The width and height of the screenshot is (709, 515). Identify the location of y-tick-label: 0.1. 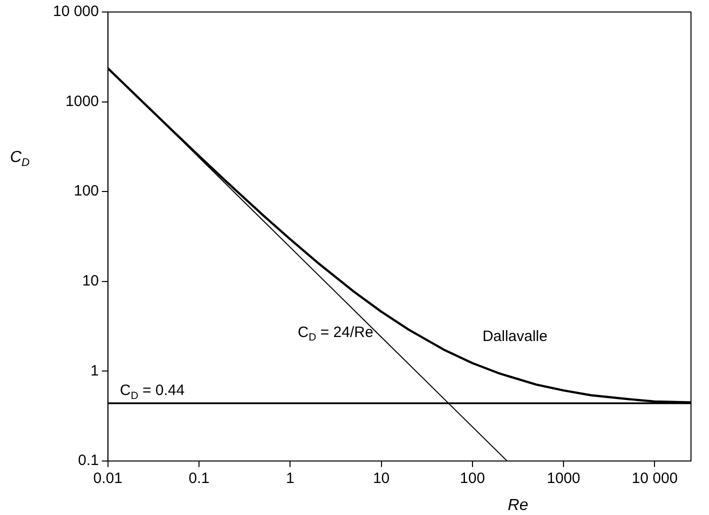
(88, 461).